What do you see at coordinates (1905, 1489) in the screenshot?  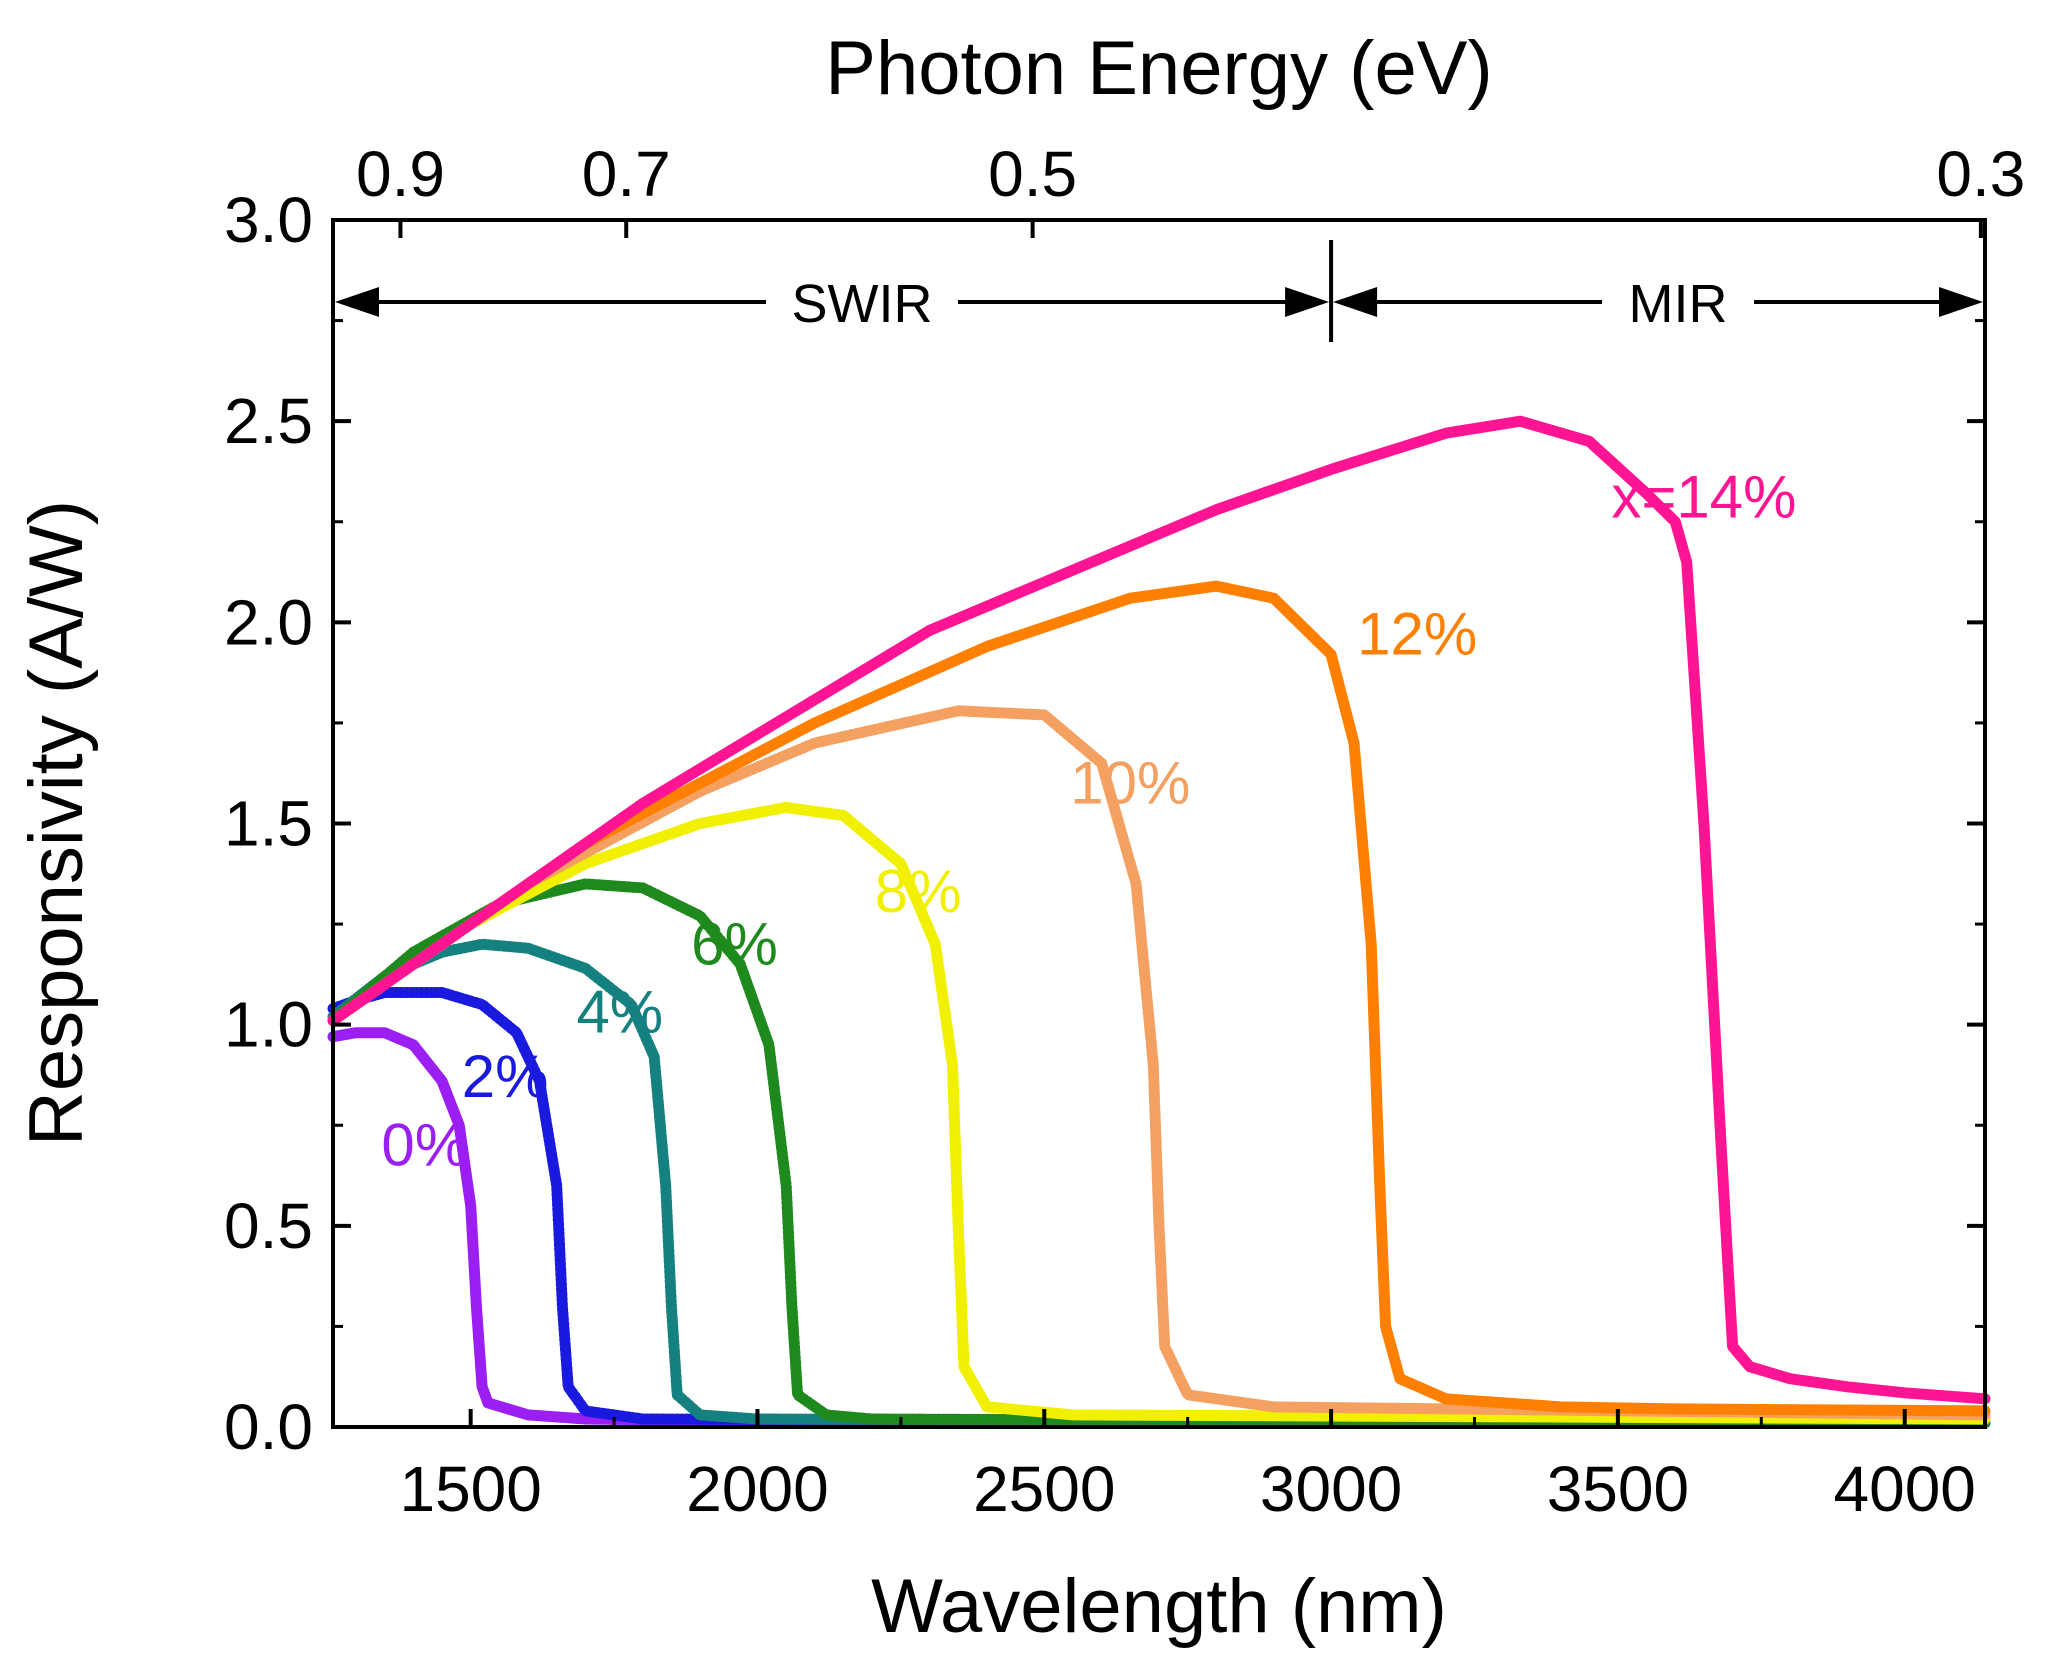 I see `x-tick-label-5: 4000` at bounding box center [1905, 1489].